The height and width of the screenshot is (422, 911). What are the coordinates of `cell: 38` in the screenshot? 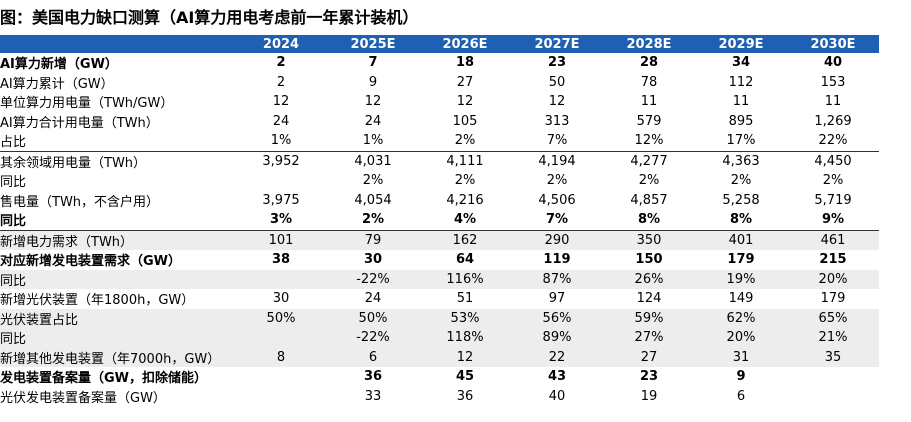 It's located at (281, 260).